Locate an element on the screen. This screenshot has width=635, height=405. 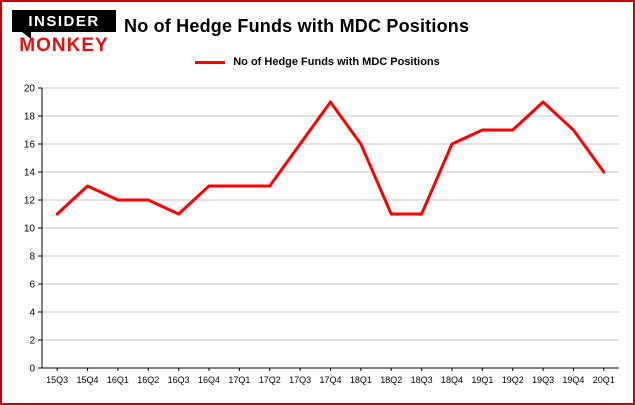
logo-insider-text: INSIDER is located at coordinates (64, 21).